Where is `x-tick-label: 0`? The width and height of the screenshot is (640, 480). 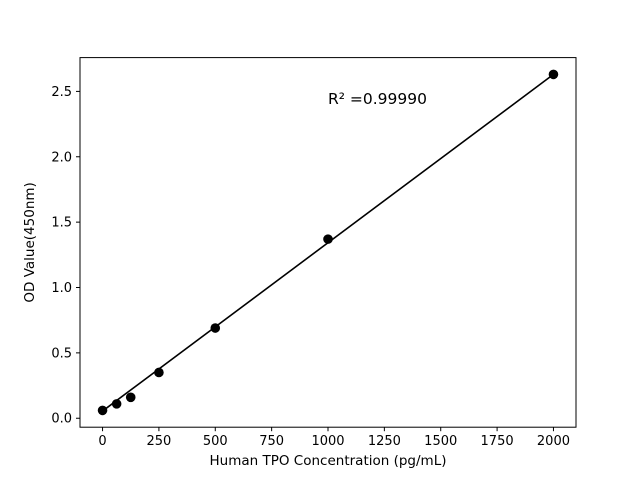
x-tick-label: 0 is located at coordinates (102, 441).